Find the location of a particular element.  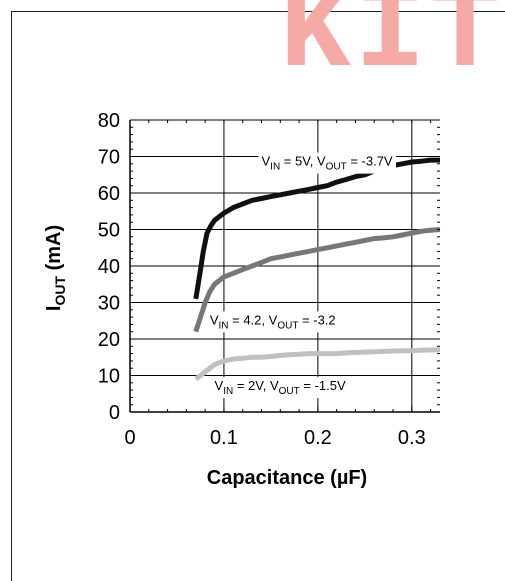

y-axis-label: IOUT (mA) is located at coordinates (55, 268).